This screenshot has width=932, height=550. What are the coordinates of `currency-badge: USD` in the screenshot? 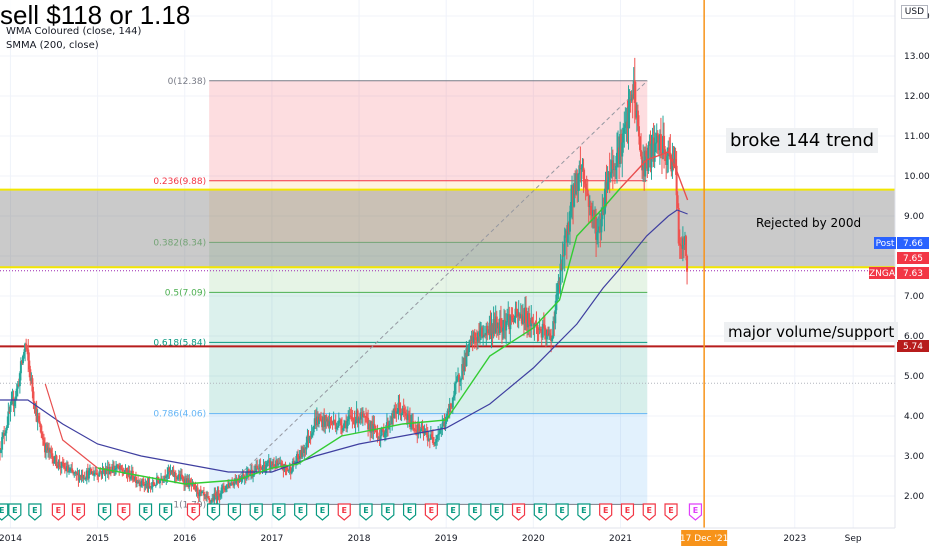 It's located at (914, 12).